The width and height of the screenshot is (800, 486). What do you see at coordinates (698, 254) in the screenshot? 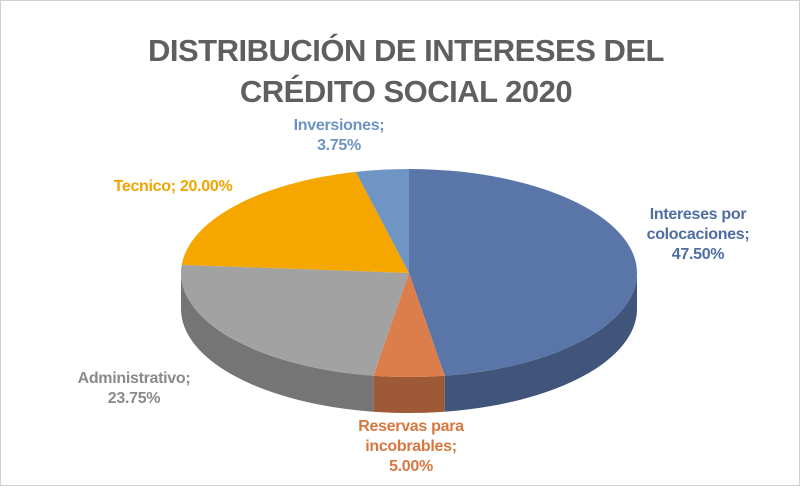
I see `value-label: 47.50%` at bounding box center [698, 254].